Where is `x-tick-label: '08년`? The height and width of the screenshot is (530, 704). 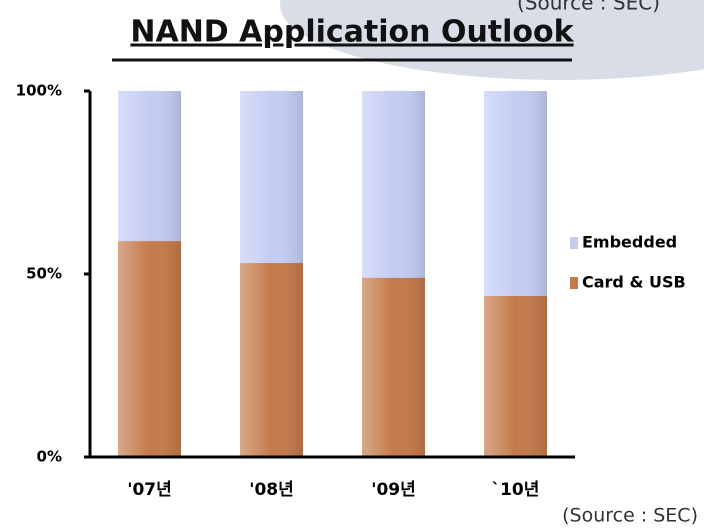 x-tick-label: '08년 is located at coordinates (271, 490).